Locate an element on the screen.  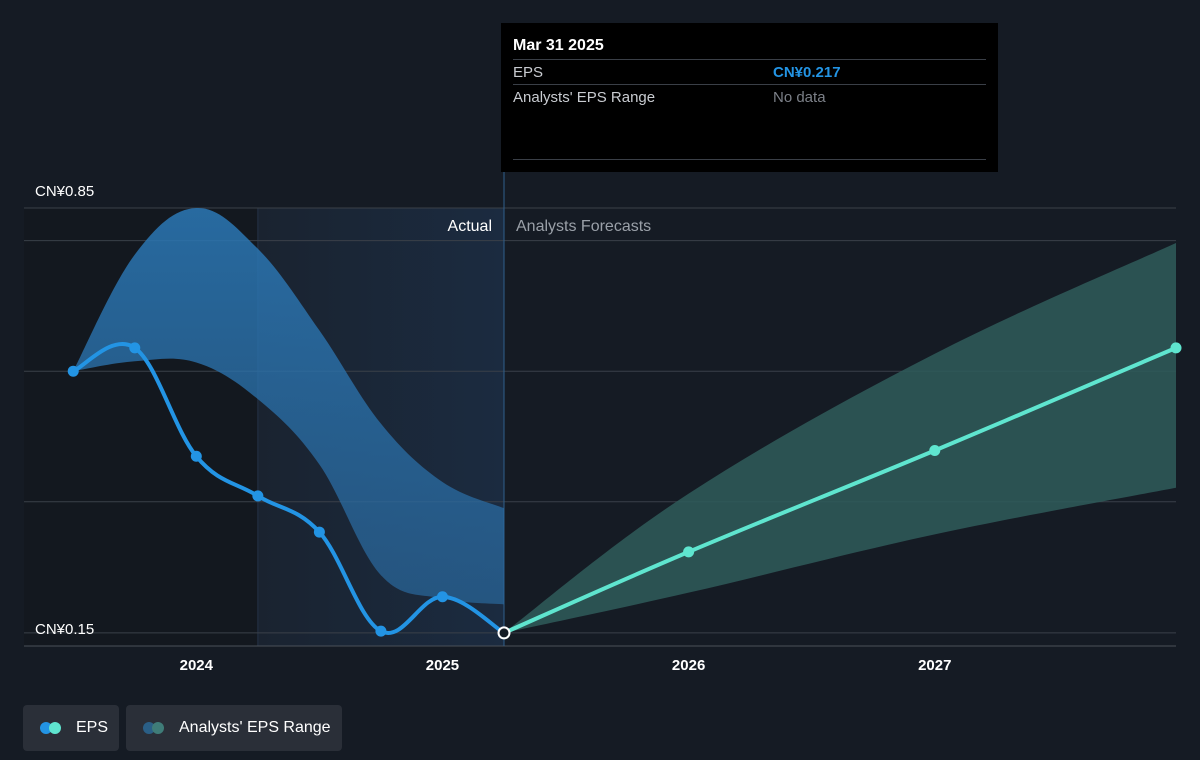
y-tick-label-0: CN¥0.85 is located at coordinates (64, 191).